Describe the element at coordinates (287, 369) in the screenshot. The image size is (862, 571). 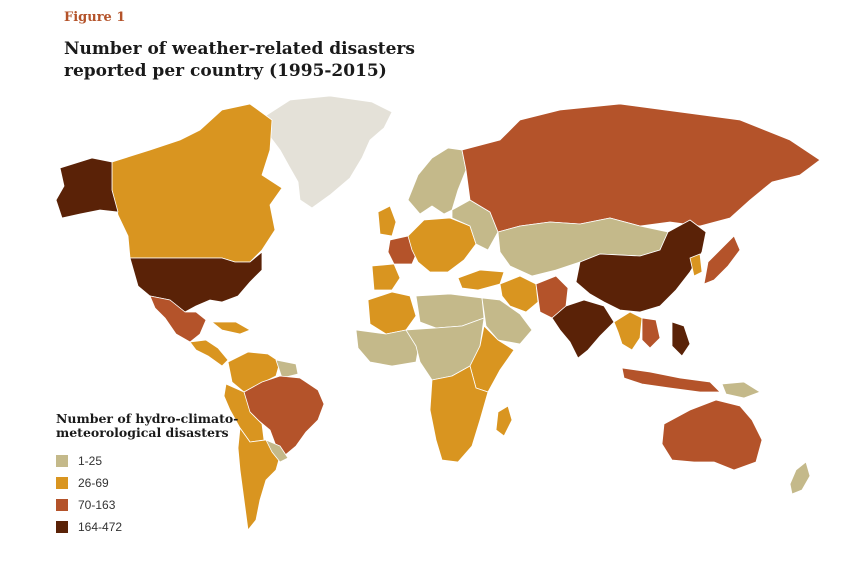
I see `region-guianas` at that location.